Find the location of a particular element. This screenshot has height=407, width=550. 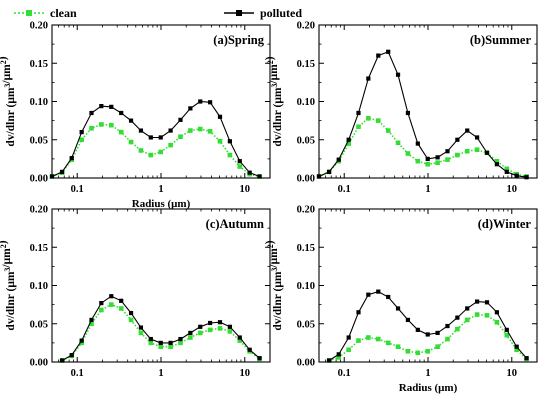

y-tick-label: 0.10 is located at coordinates (39, 286).